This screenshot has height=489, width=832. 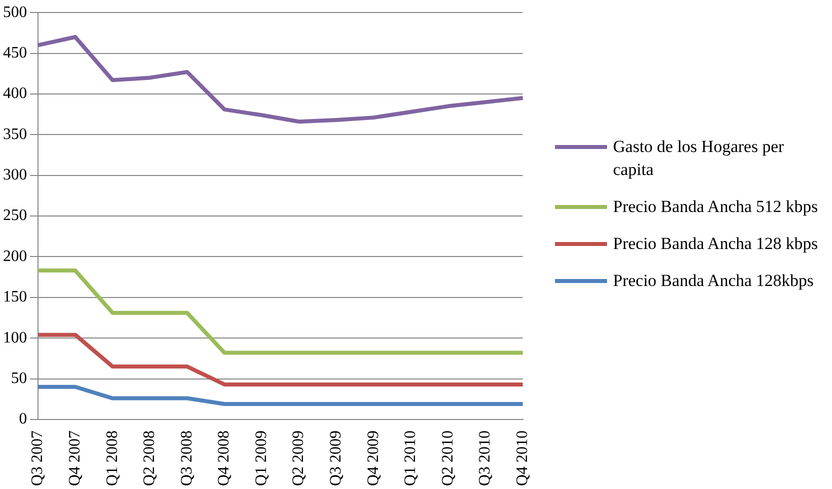 I want to click on x-tick-label: Q4 2009, so click(x=373, y=458).